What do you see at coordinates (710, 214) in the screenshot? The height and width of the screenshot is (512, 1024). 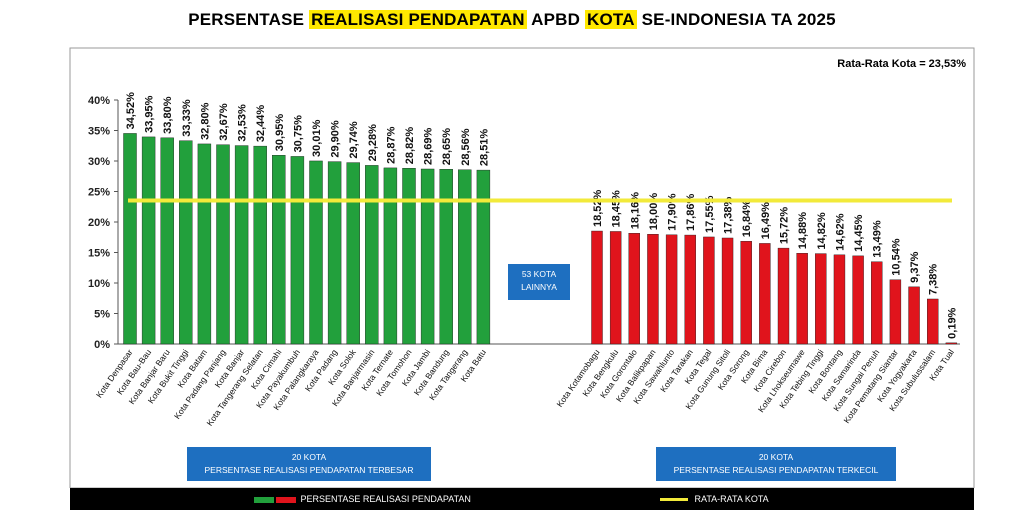 I see `bottom-value-label: 17,55%` at bounding box center [710, 214].